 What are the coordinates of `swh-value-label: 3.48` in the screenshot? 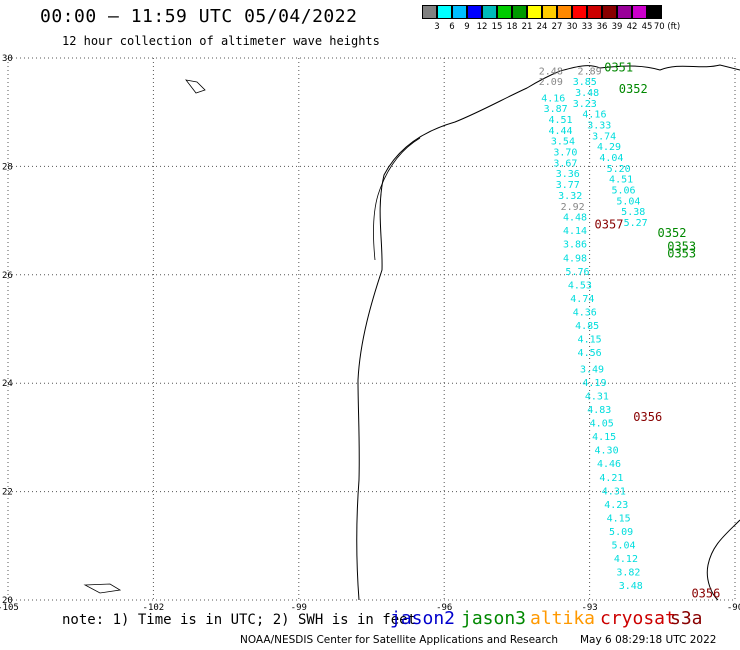 It's located at (631, 586).